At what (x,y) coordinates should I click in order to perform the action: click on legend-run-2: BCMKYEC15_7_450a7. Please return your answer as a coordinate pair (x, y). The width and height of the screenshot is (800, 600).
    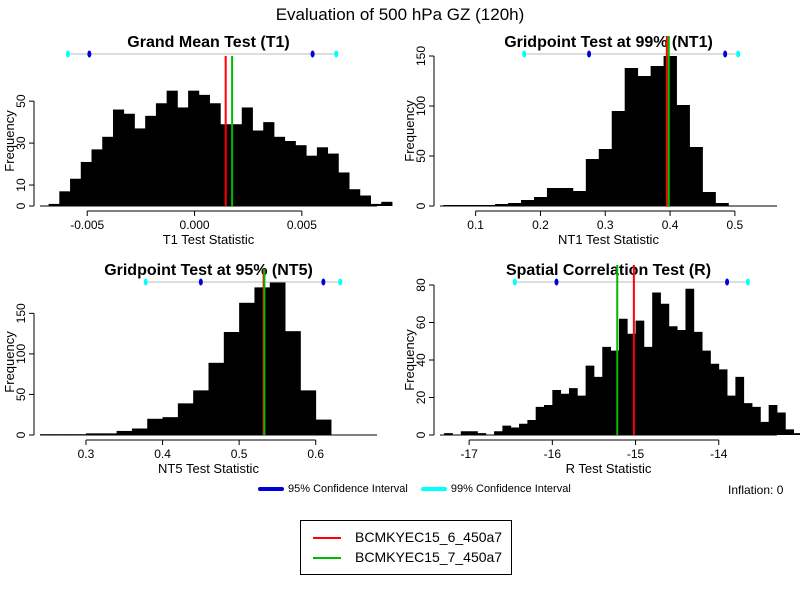
    Looking at the image, I should click on (412, 557).